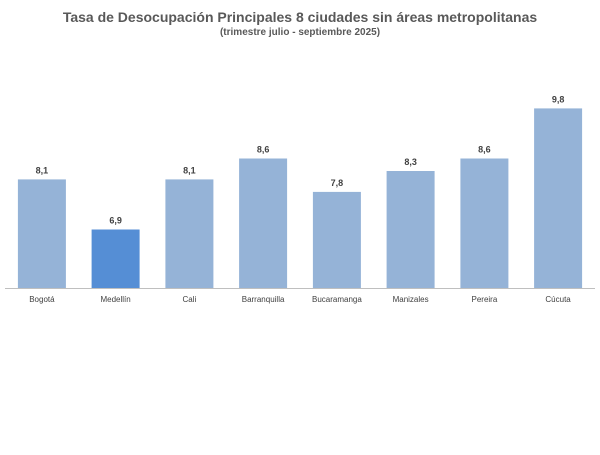  I want to click on data-label-3: 8,6, so click(263, 150).